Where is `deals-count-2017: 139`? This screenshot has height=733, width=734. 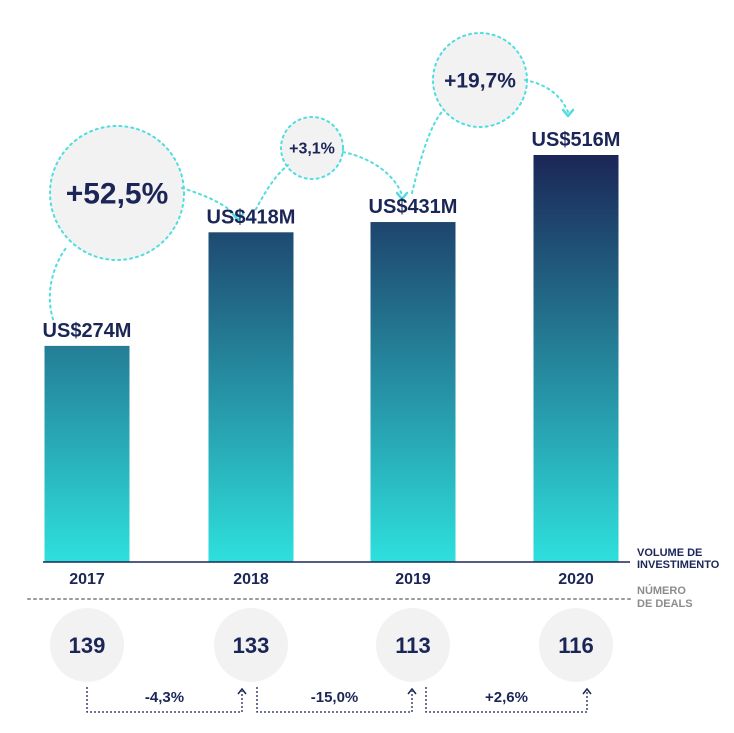
deals-count-2017: 139 is located at coordinates (87, 645).